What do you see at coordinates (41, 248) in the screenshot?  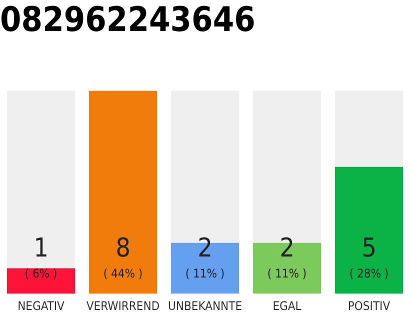 I see `data-label: 1` at bounding box center [41, 248].